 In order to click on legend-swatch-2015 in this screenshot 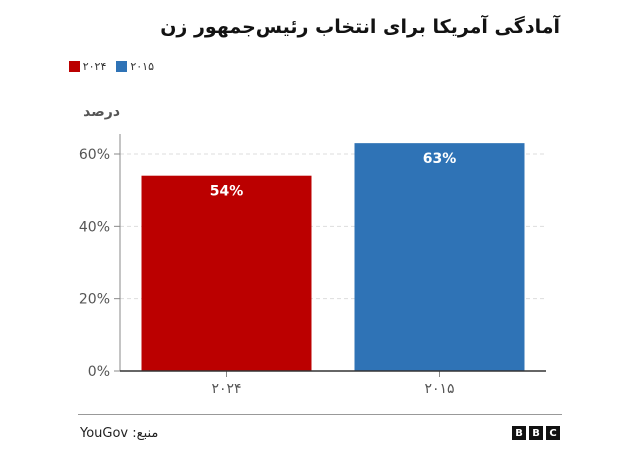, I will do `click(122, 66)`.